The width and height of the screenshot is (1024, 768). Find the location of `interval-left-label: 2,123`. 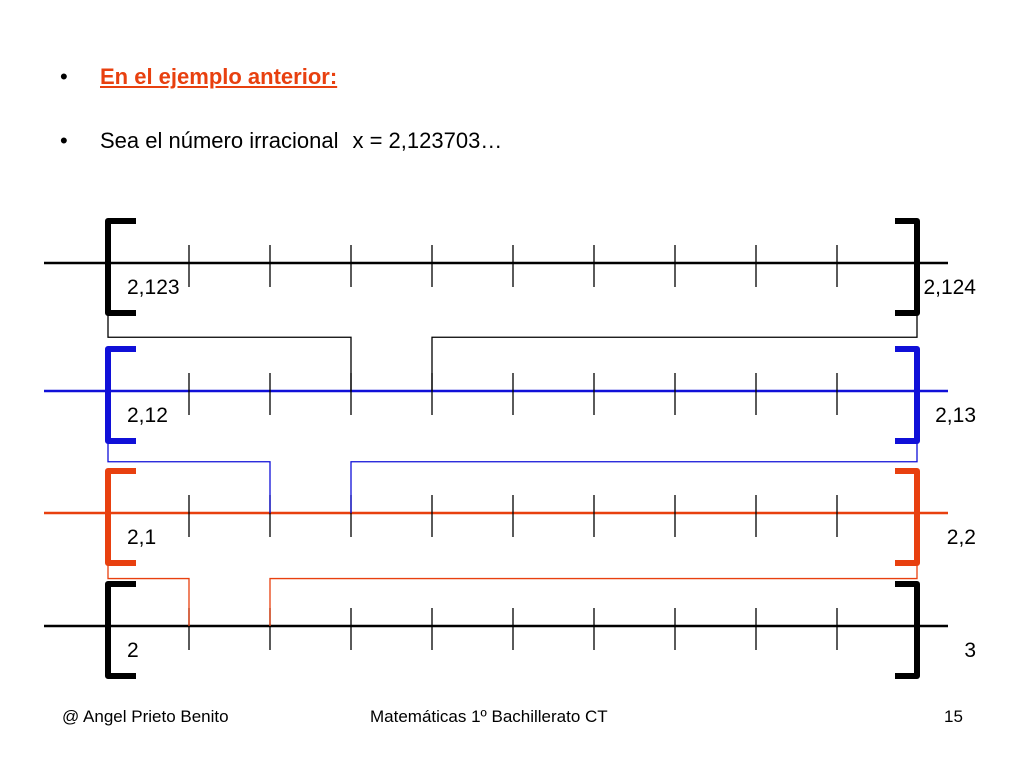

interval-left-label: 2,123 is located at coordinates (153, 287).